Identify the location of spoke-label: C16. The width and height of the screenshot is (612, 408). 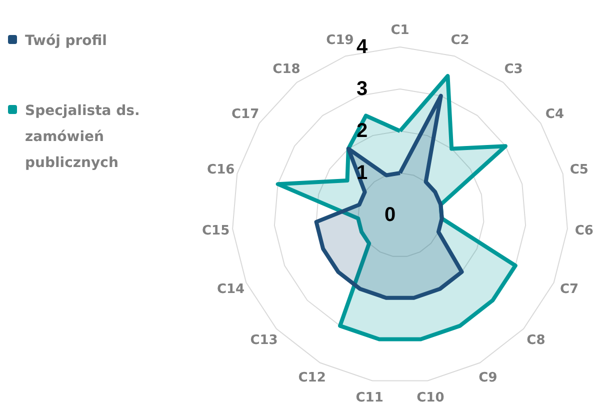
(221, 170).